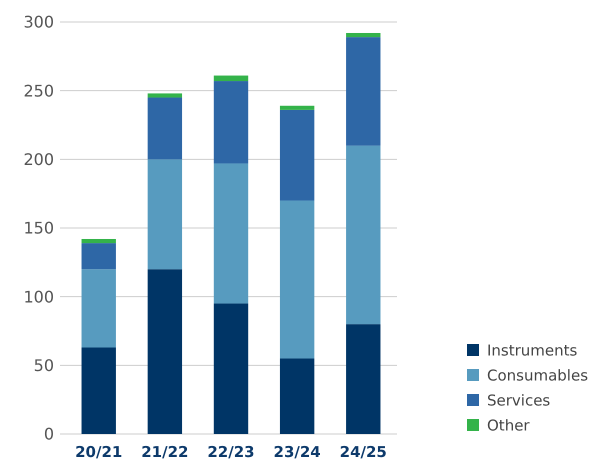 This screenshot has width=597, height=464. Describe the element at coordinates (363, 452) in the screenshot. I see `x-tick-label: 24/25` at that location.